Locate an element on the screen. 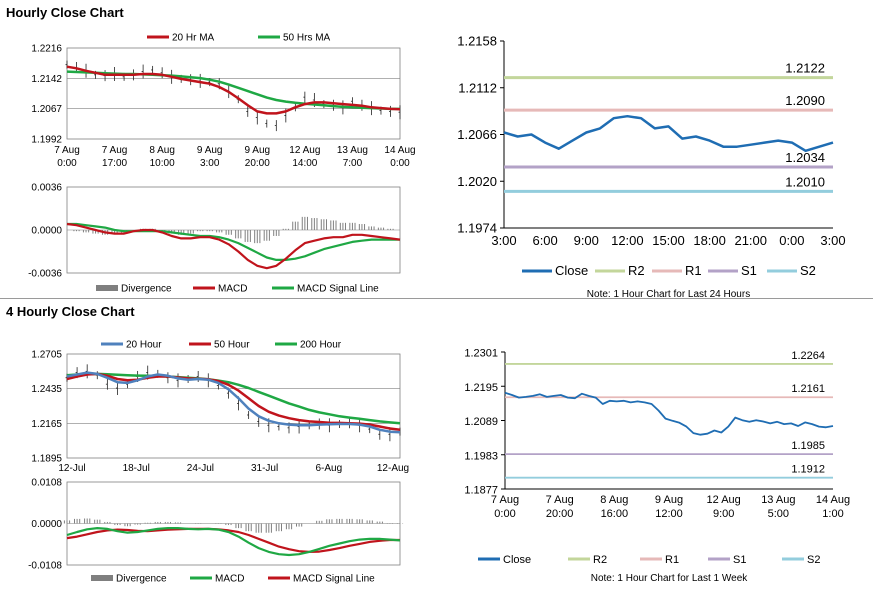  legend-s1-label: S1 is located at coordinates (739, 560).